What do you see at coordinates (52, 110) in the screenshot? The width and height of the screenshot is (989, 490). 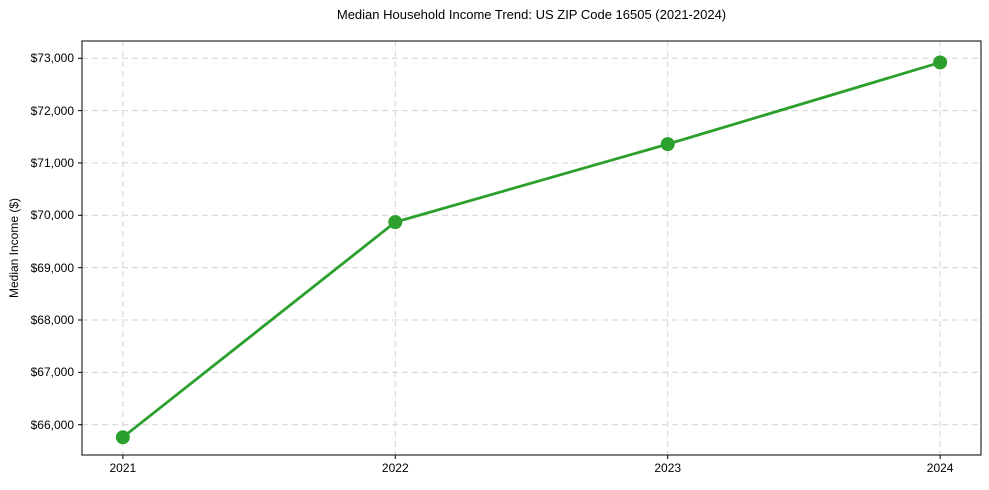 I see `y-tick-label: $72,000` at bounding box center [52, 110].